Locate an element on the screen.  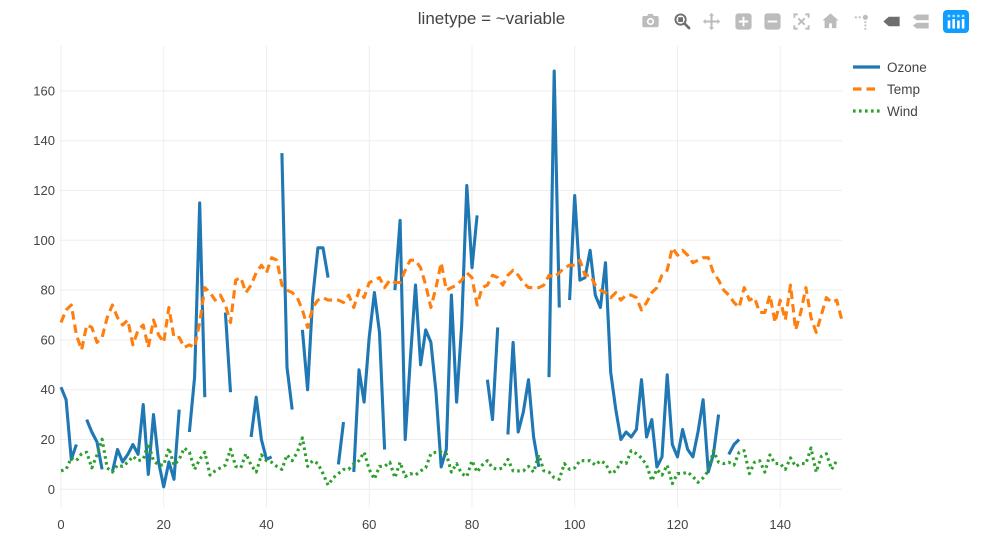
zoom-icon is located at coordinates (682, 22).